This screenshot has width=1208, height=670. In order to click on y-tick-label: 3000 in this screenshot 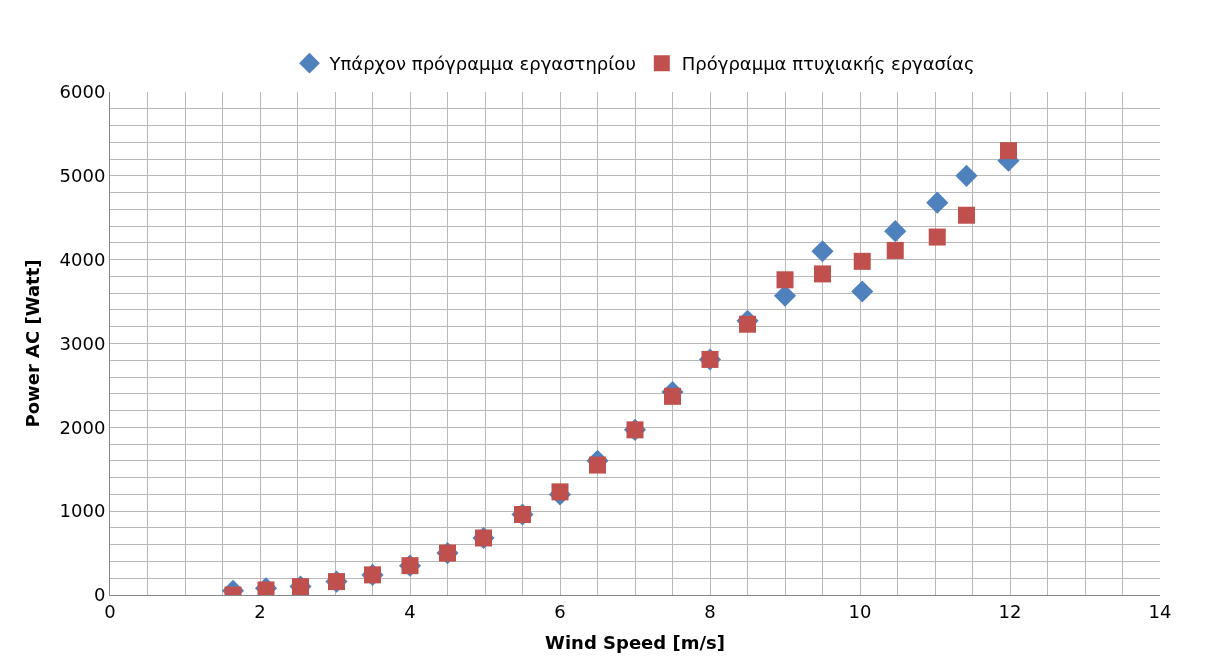, I will do `click(82, 343)`.